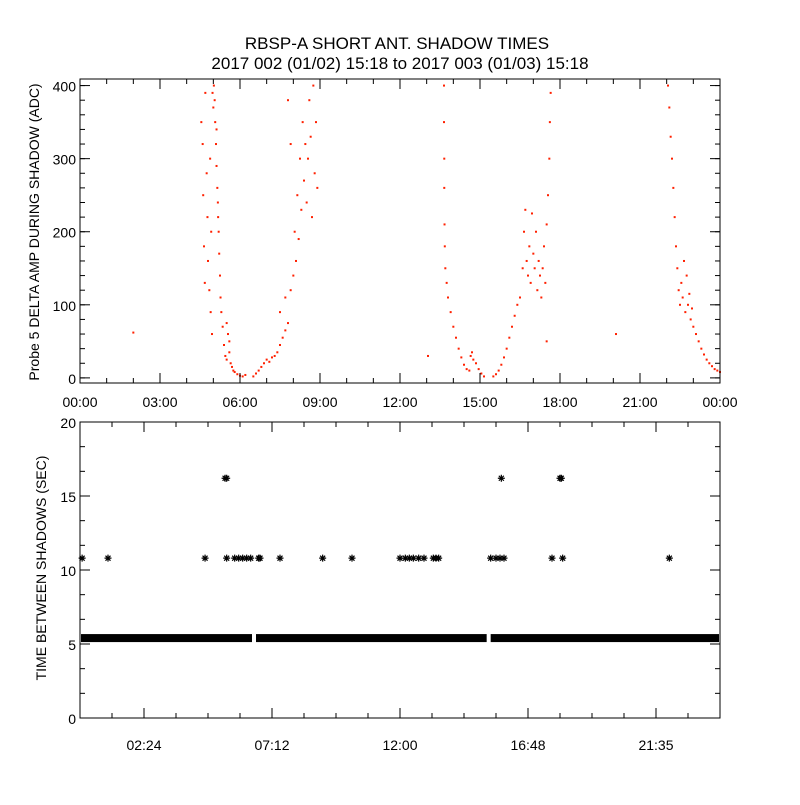 This screenshot has width=800, height=805. I want to click on y-tick-label: 15, so click(68, 497).